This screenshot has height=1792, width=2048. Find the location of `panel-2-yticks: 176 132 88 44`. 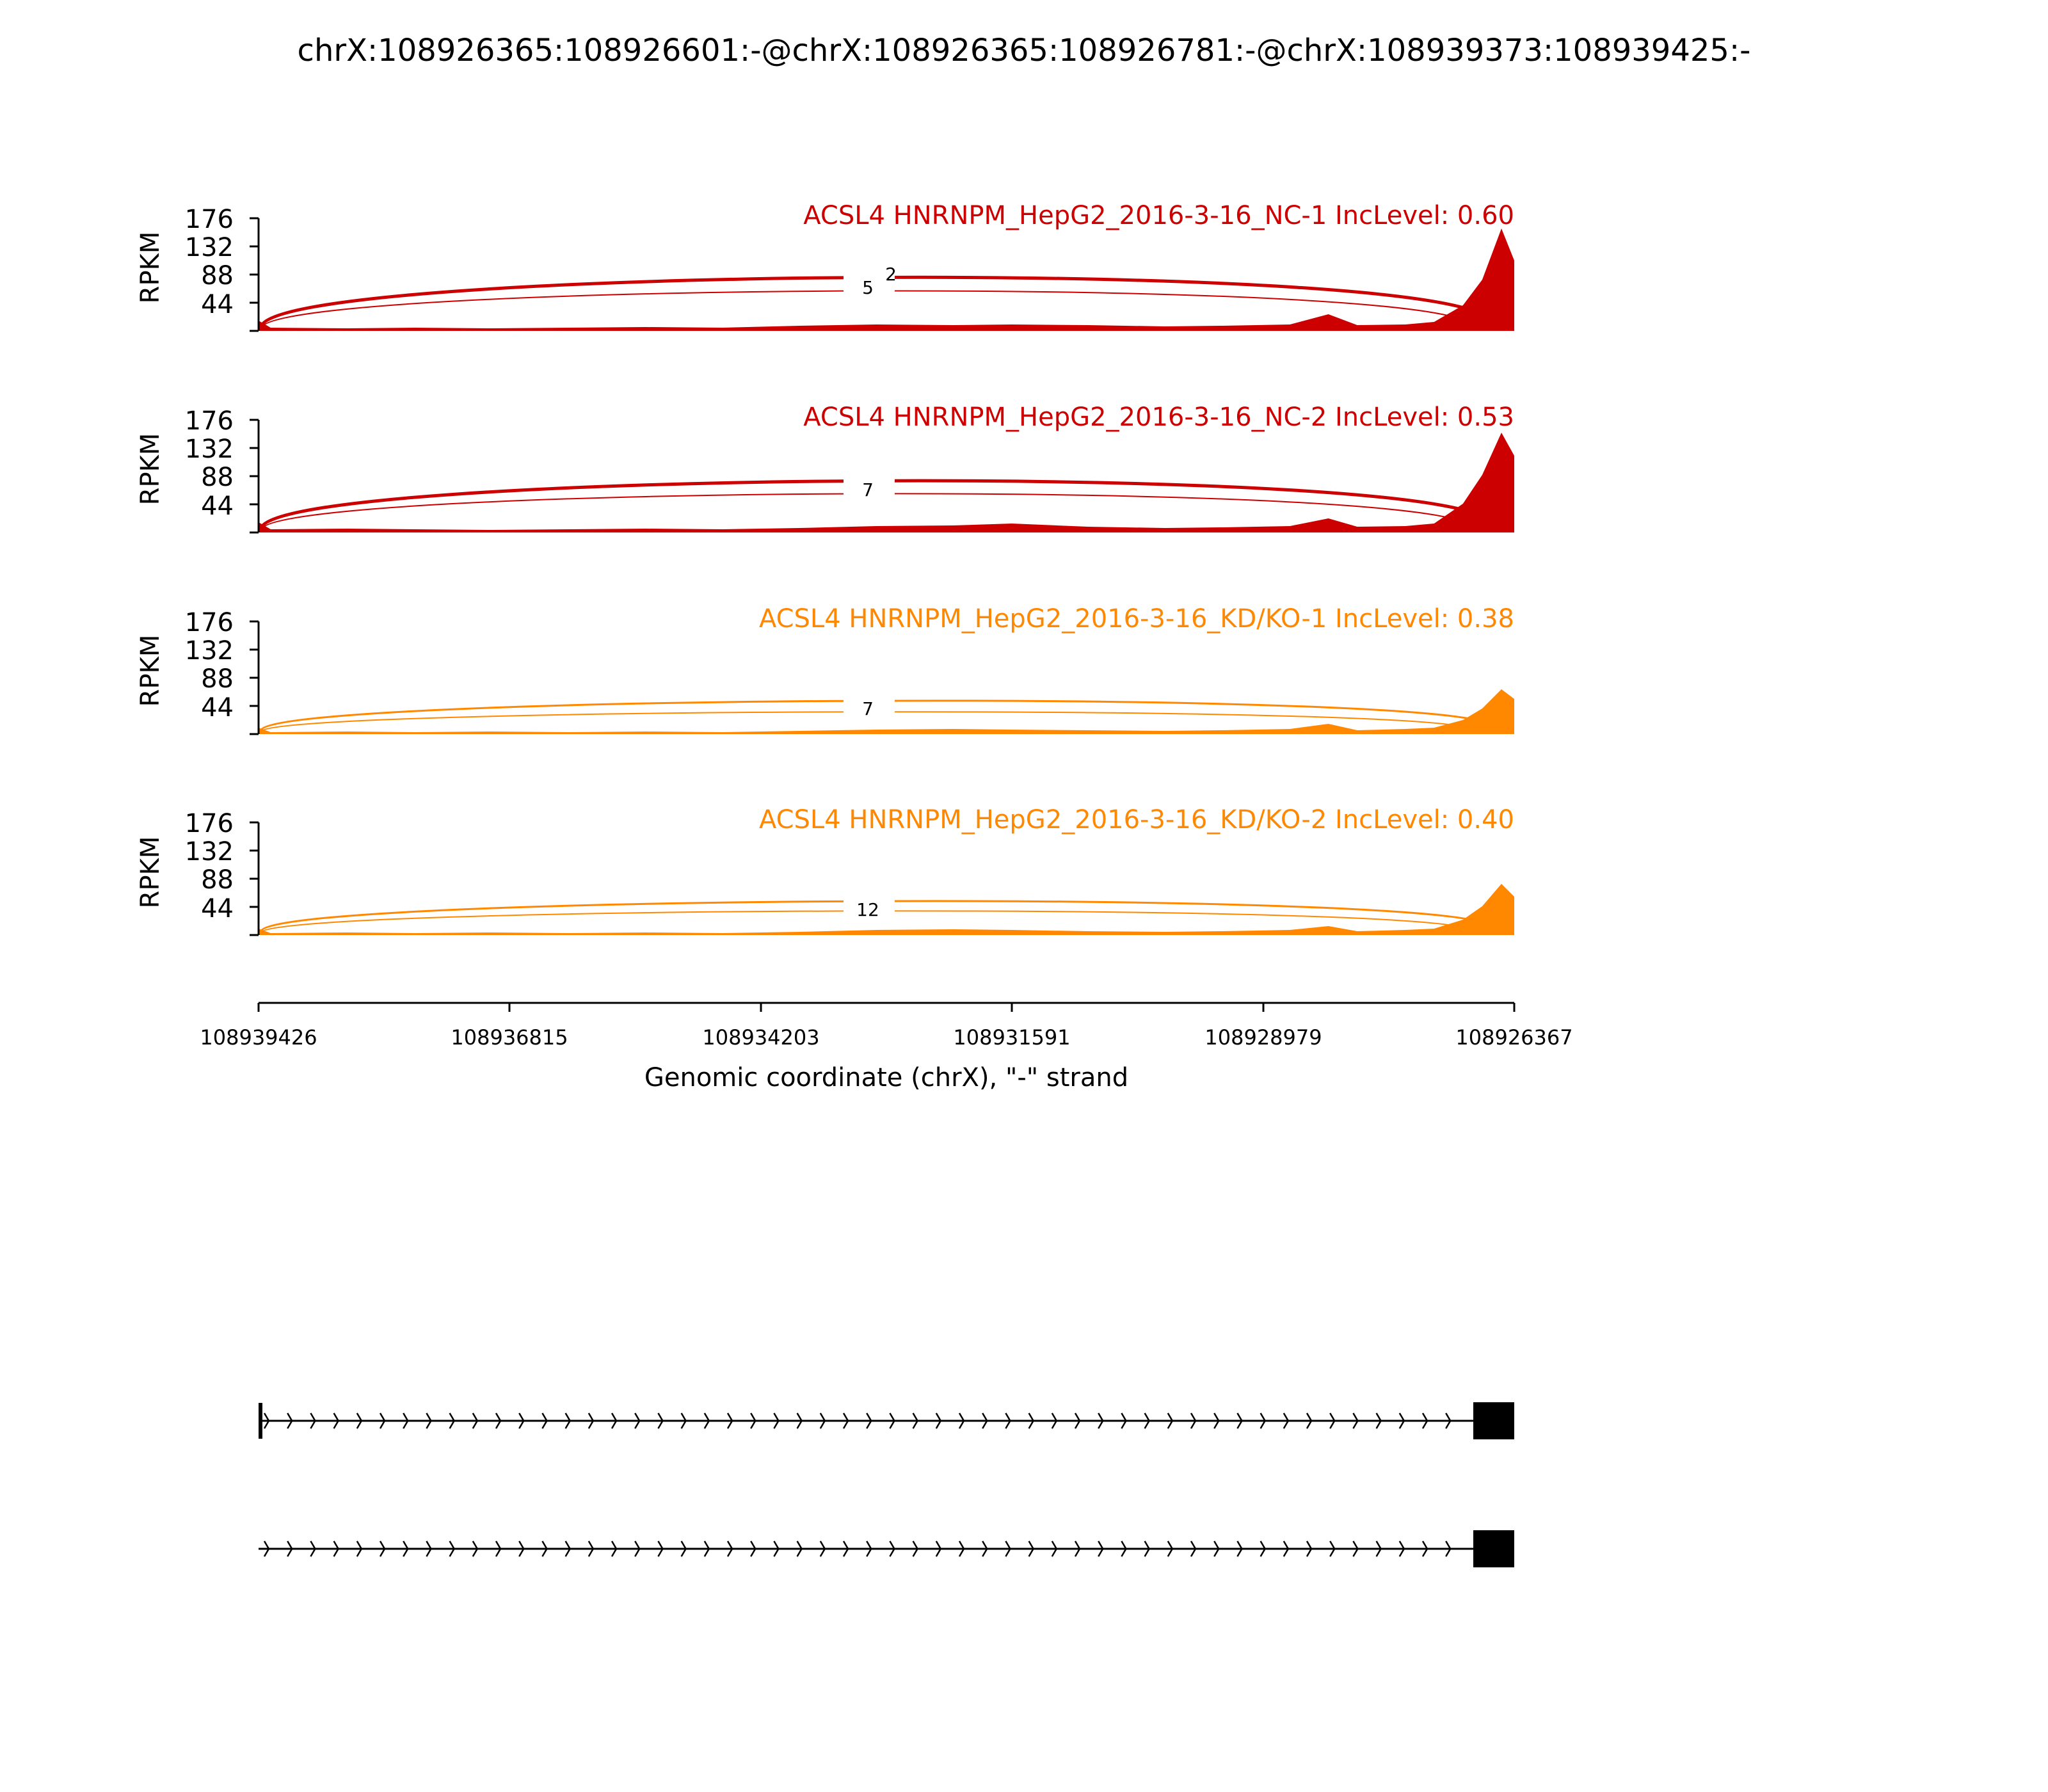

panel-2-yticks: 176 132 88 44 is located at coordinates (209, 463).